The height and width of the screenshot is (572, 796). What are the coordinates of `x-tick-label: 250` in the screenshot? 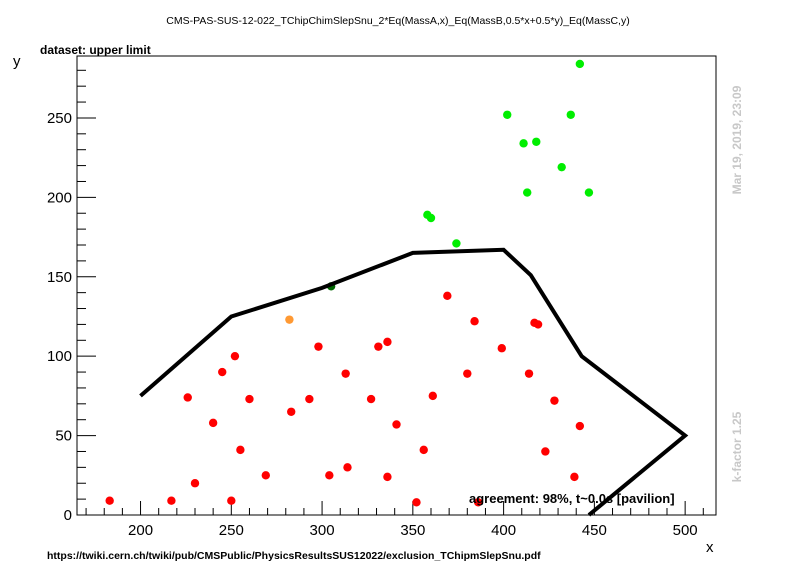 It's located at (231, 530).